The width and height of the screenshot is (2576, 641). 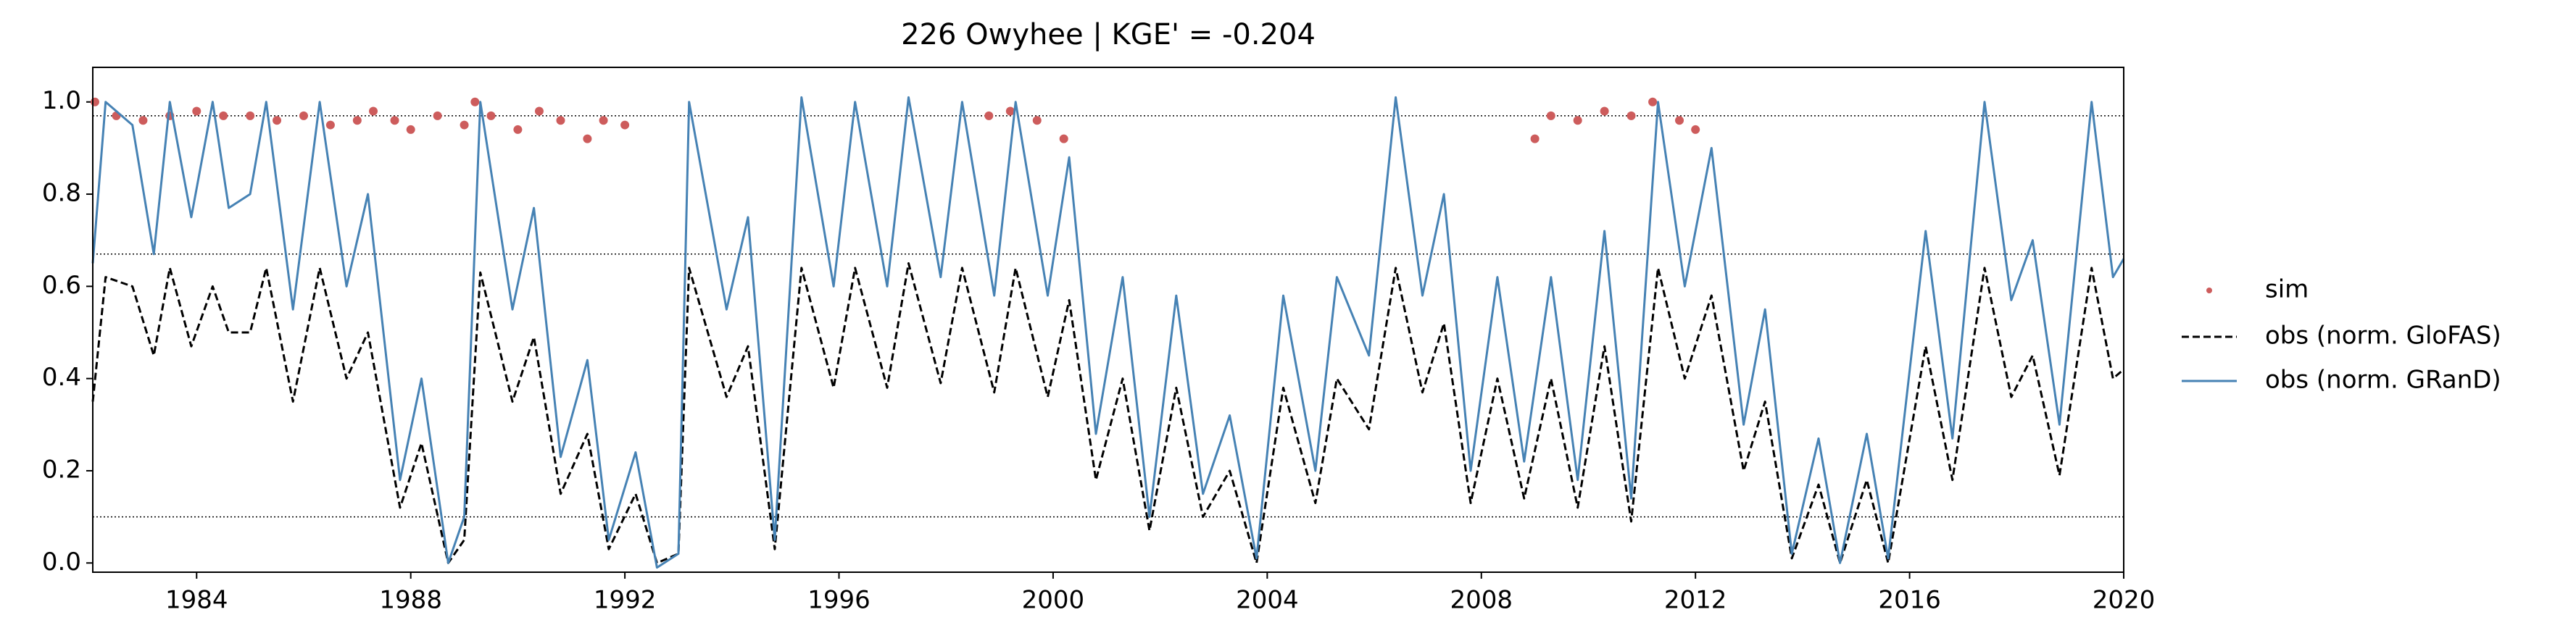 What do you see at coordinates (61, 562) in the screenshot?
I see `y-tick-label: 0.0` at bounding box center [61, 562].